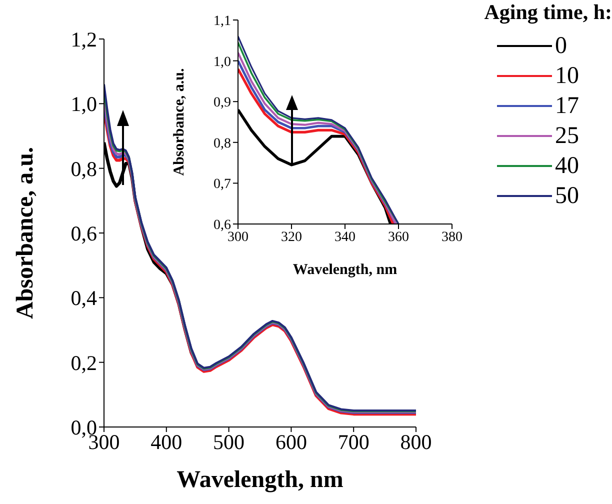 The width and height of the screenshot is (612, 504). What do you see at coordinates (561, 46) in the screenshot?
I see `legend-label: 0` at bounding box center [561, 46].